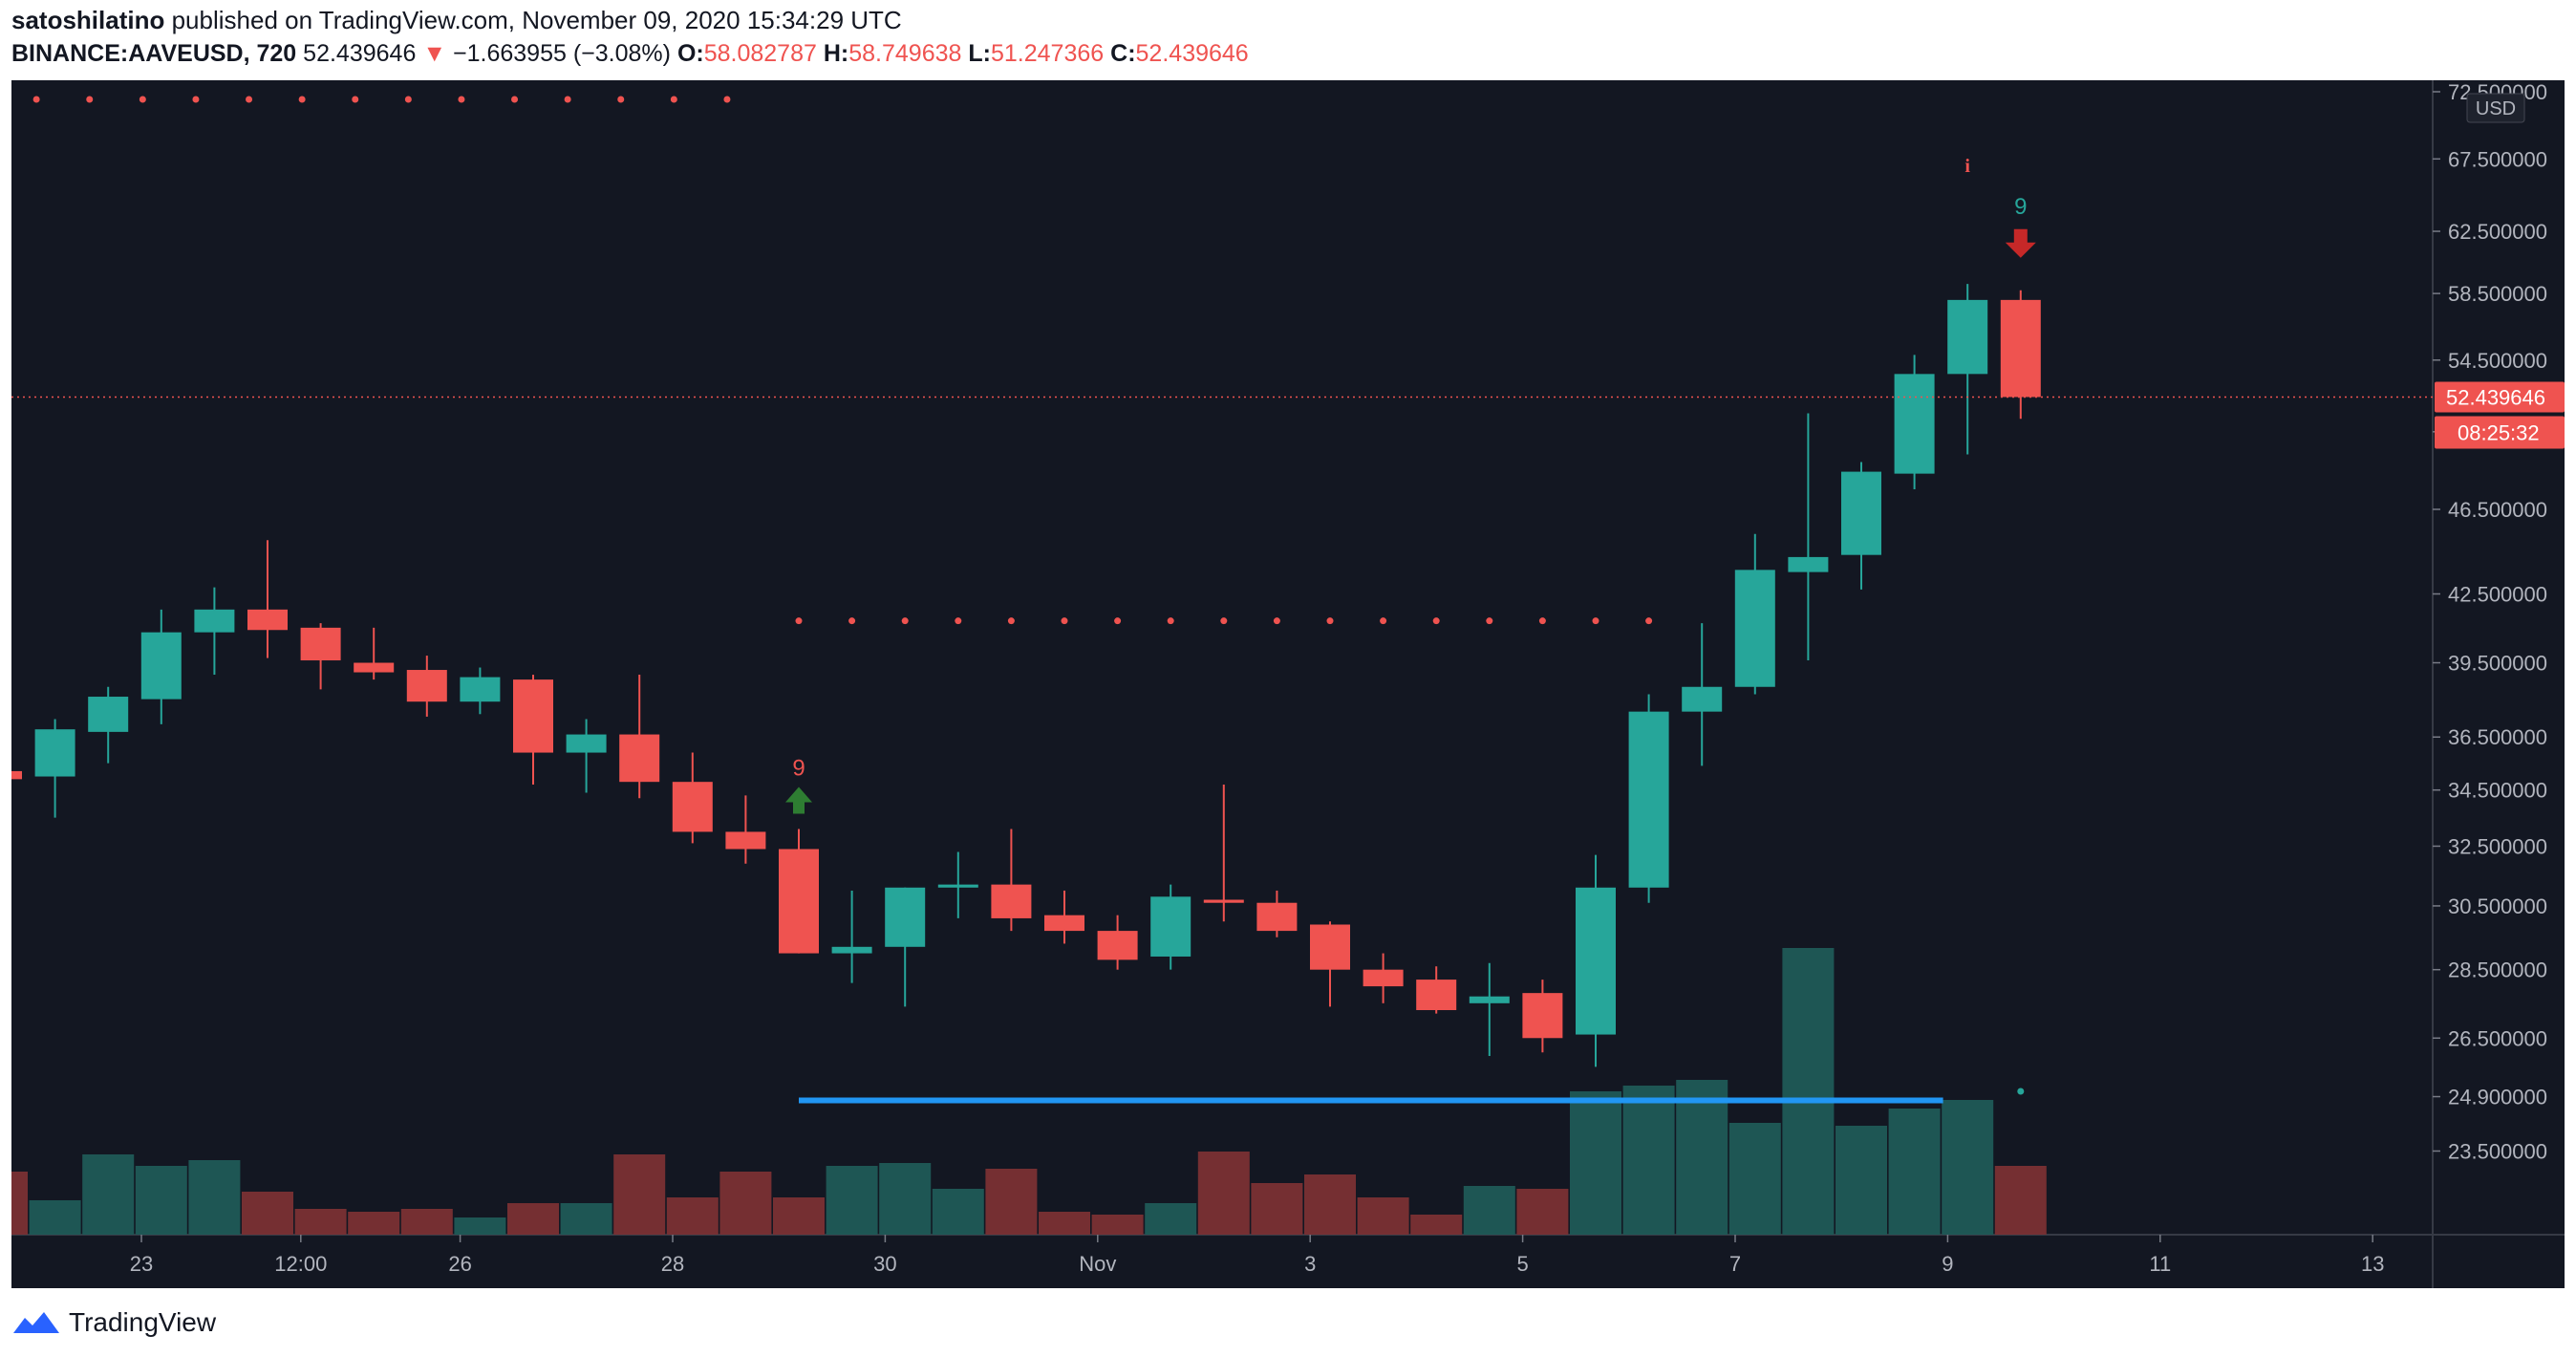  What do you see at coordinates (360, 53) in the screenshot?
I see `last-price: 52.439646` at bounding box center [360, 53].